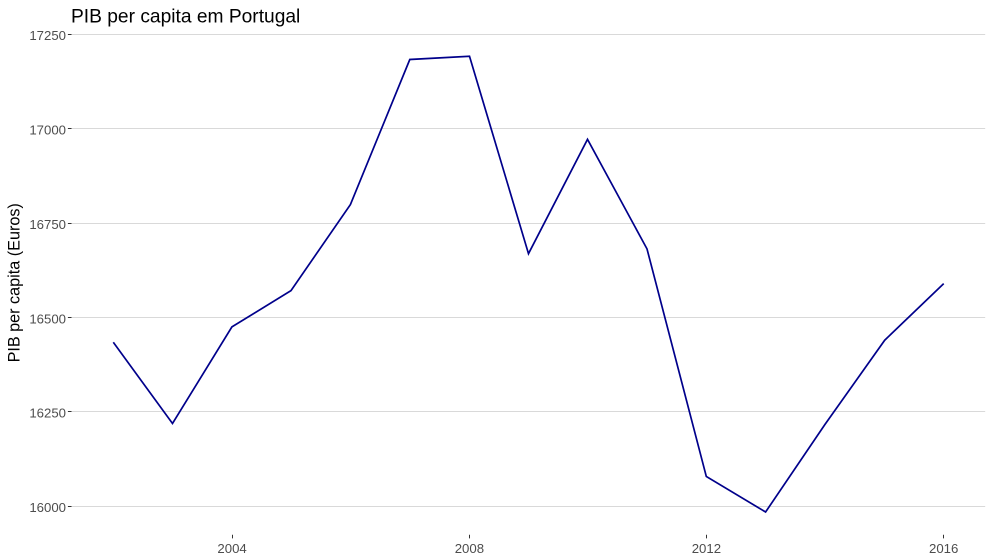 This screenshot has width=992, height=560. I want to click on svg-text: PIB per capita em Portugal, so click(185, 17).